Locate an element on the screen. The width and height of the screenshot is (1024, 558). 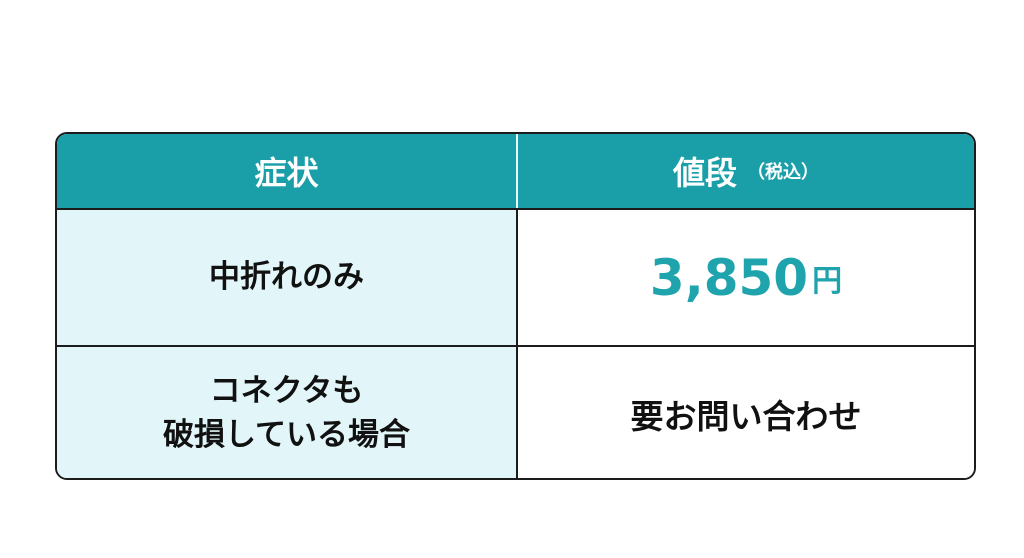
price-cell: 3,850 円 is located at coordinates (746, 277).